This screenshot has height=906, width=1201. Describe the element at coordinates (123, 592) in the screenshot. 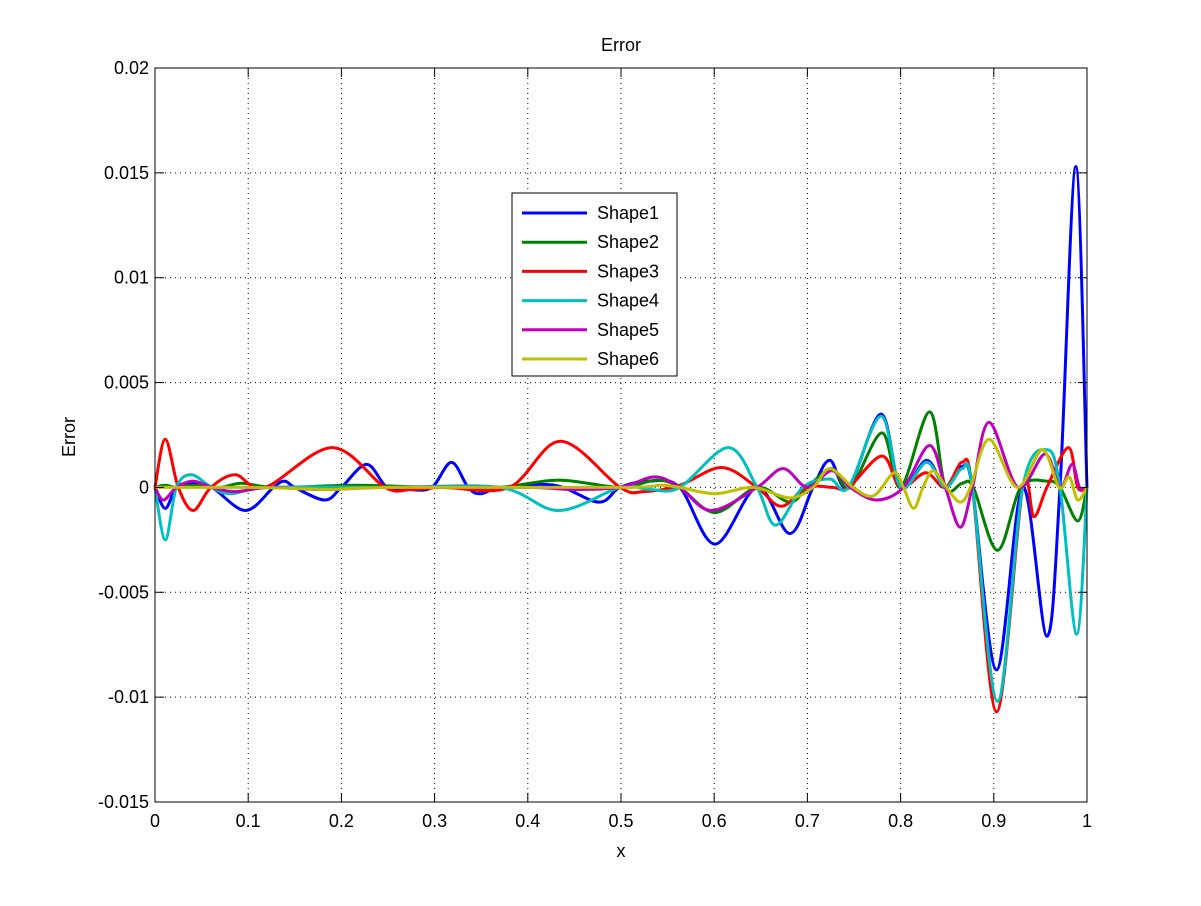

I see `y-tick-label: -0.005` at that location.